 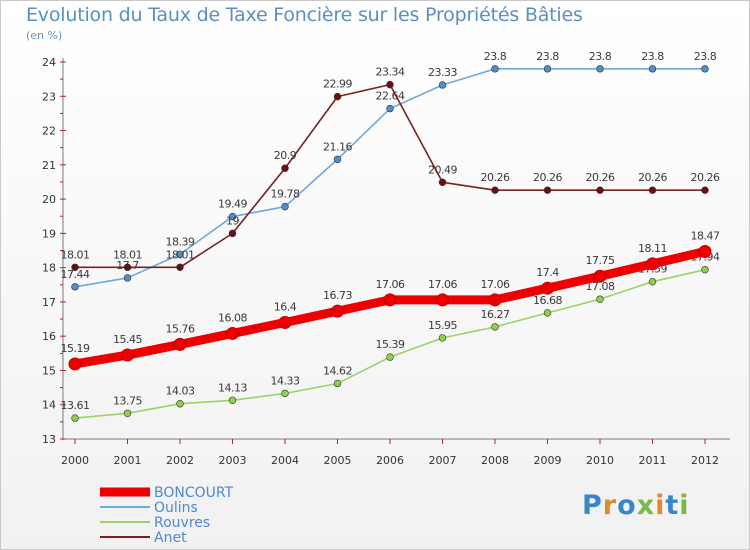 I want to click on logo-letter: x, so click(x=646, y=505).